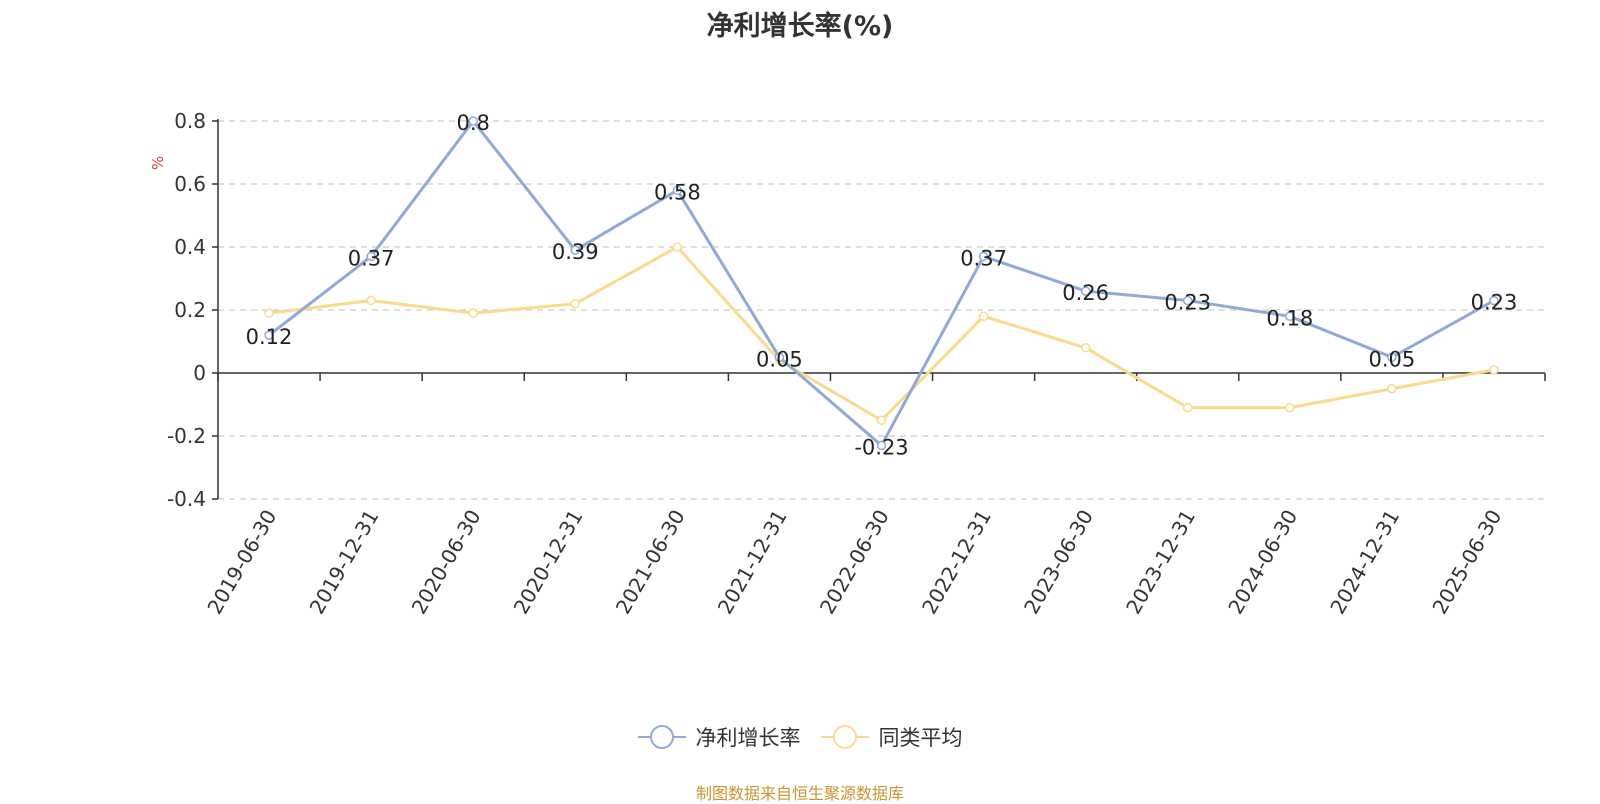 The height and width of the screenshot is (804, 1600). What do you see at coordinates (190, 121) in the screenshot?
I see `y-tick-label: 0.8` at bounding box center [190, 121].